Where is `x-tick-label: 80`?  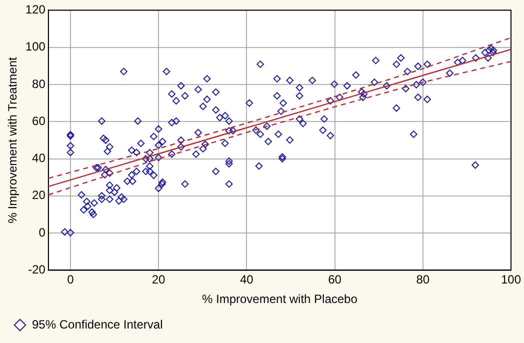
x-tick-label: 80 is located at coordinates (423, 279).